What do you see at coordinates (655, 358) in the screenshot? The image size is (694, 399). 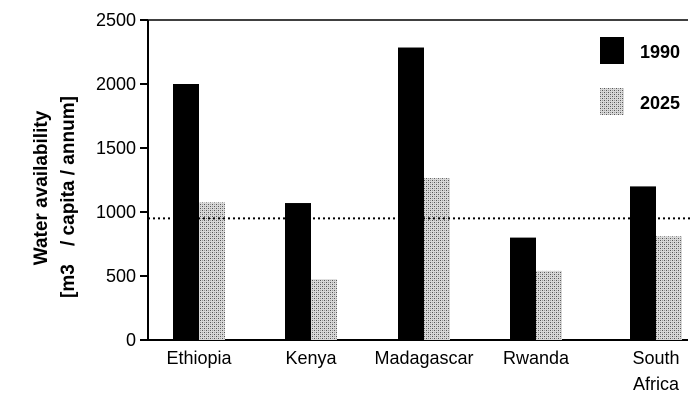 I see `category-label: South` at bounding box center [655, 358].